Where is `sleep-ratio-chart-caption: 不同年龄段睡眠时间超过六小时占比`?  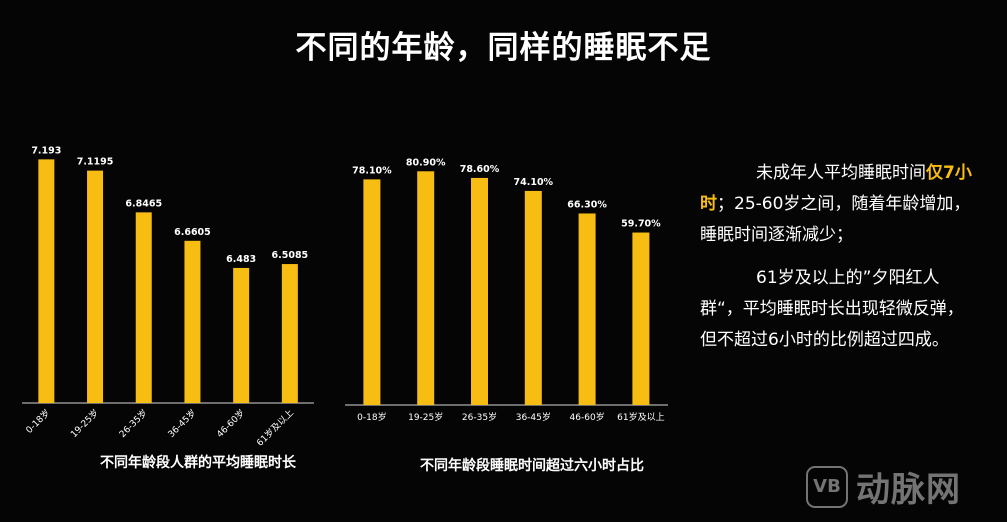 sleep-ratio-chart-caption: 不同年龄段睡眠时间超过六小时占比 is located at coordinates (532, 466).